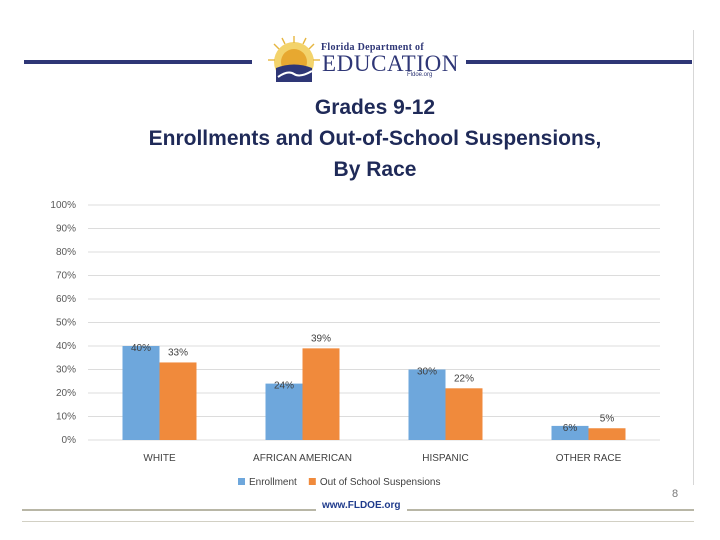 Image resolution: width=720 pixels, height=540 pixels. Describe the element at coordinates (375, 107) in the screenshot. I see `title-line-1: Grades 9-12` at that location.